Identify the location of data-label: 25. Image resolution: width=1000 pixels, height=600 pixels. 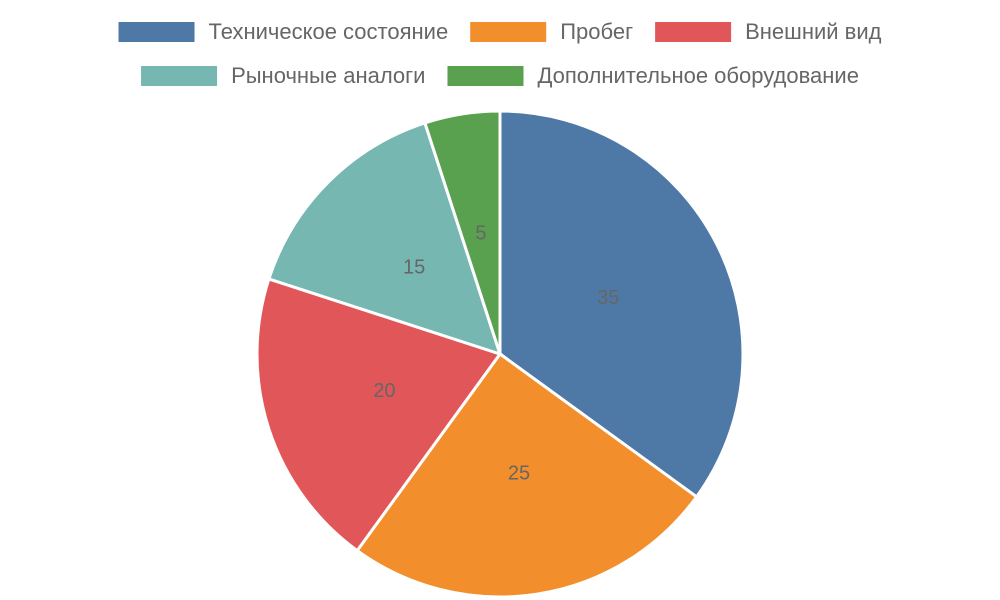
(519, 473).